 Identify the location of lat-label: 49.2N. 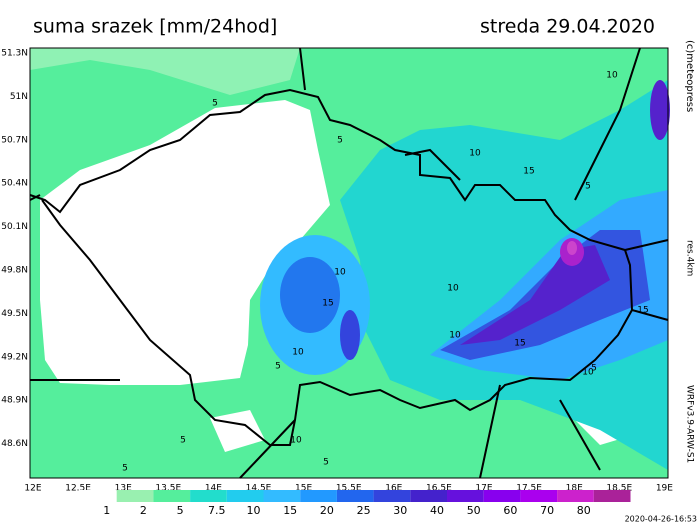
(14, 357).